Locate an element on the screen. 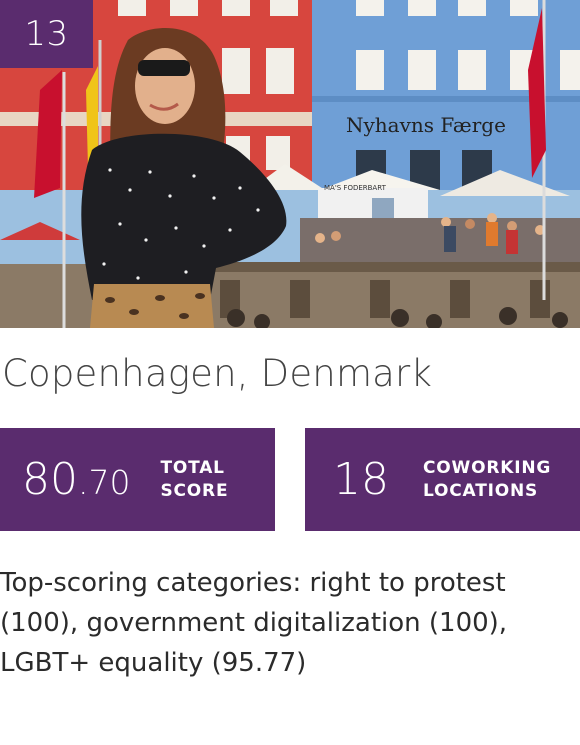 This screenshot has height=745, width=580. total-score-box: 80.70 TOTAL SCORE is located at coordinates (137, 479).